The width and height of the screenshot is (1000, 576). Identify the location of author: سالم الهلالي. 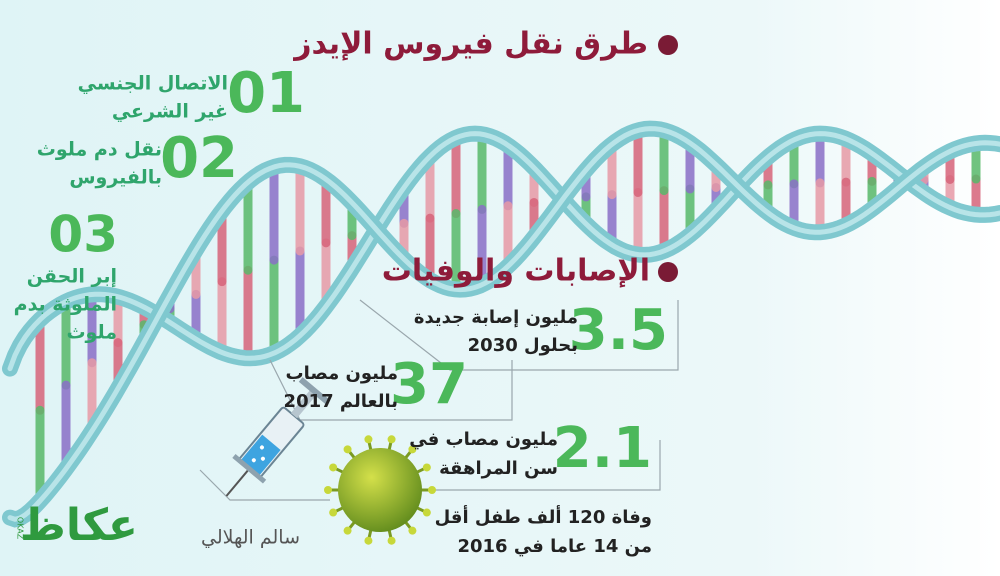
(250, 538).